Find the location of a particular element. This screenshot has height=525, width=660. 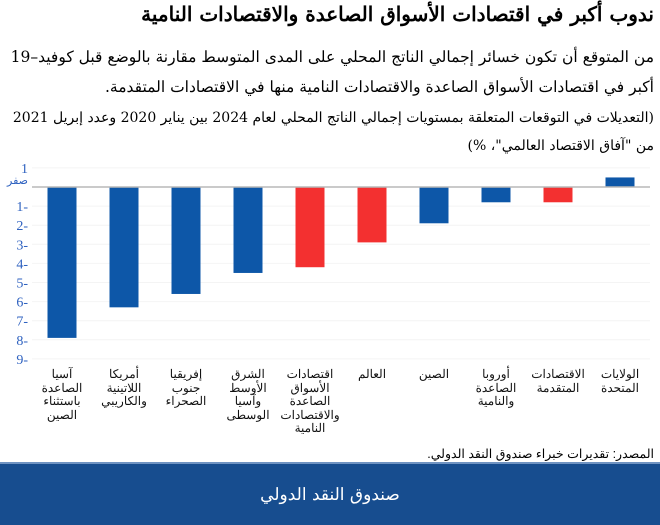

y-tick-label: 7- is located at coordinates (22, 322).